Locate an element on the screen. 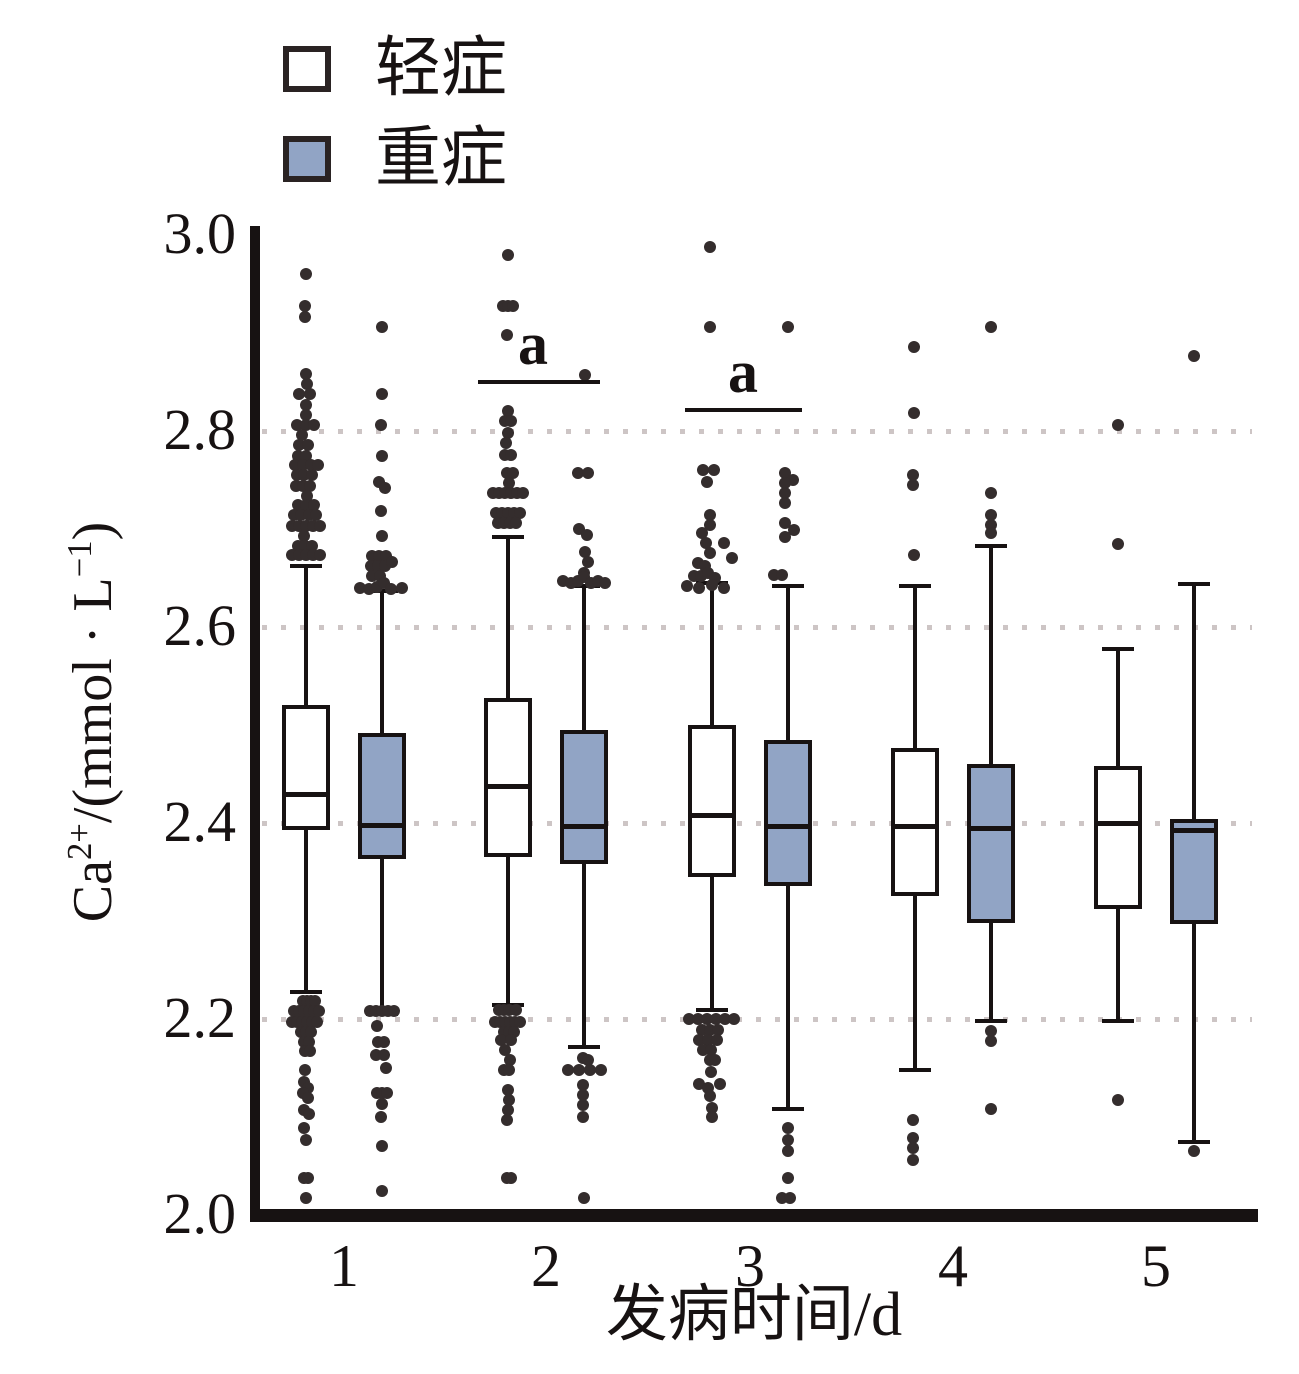 Image resolution: width=1299 pixels, height=1374 pixels. legend-label-severe: 重症 is located at coordinates (441, 158).